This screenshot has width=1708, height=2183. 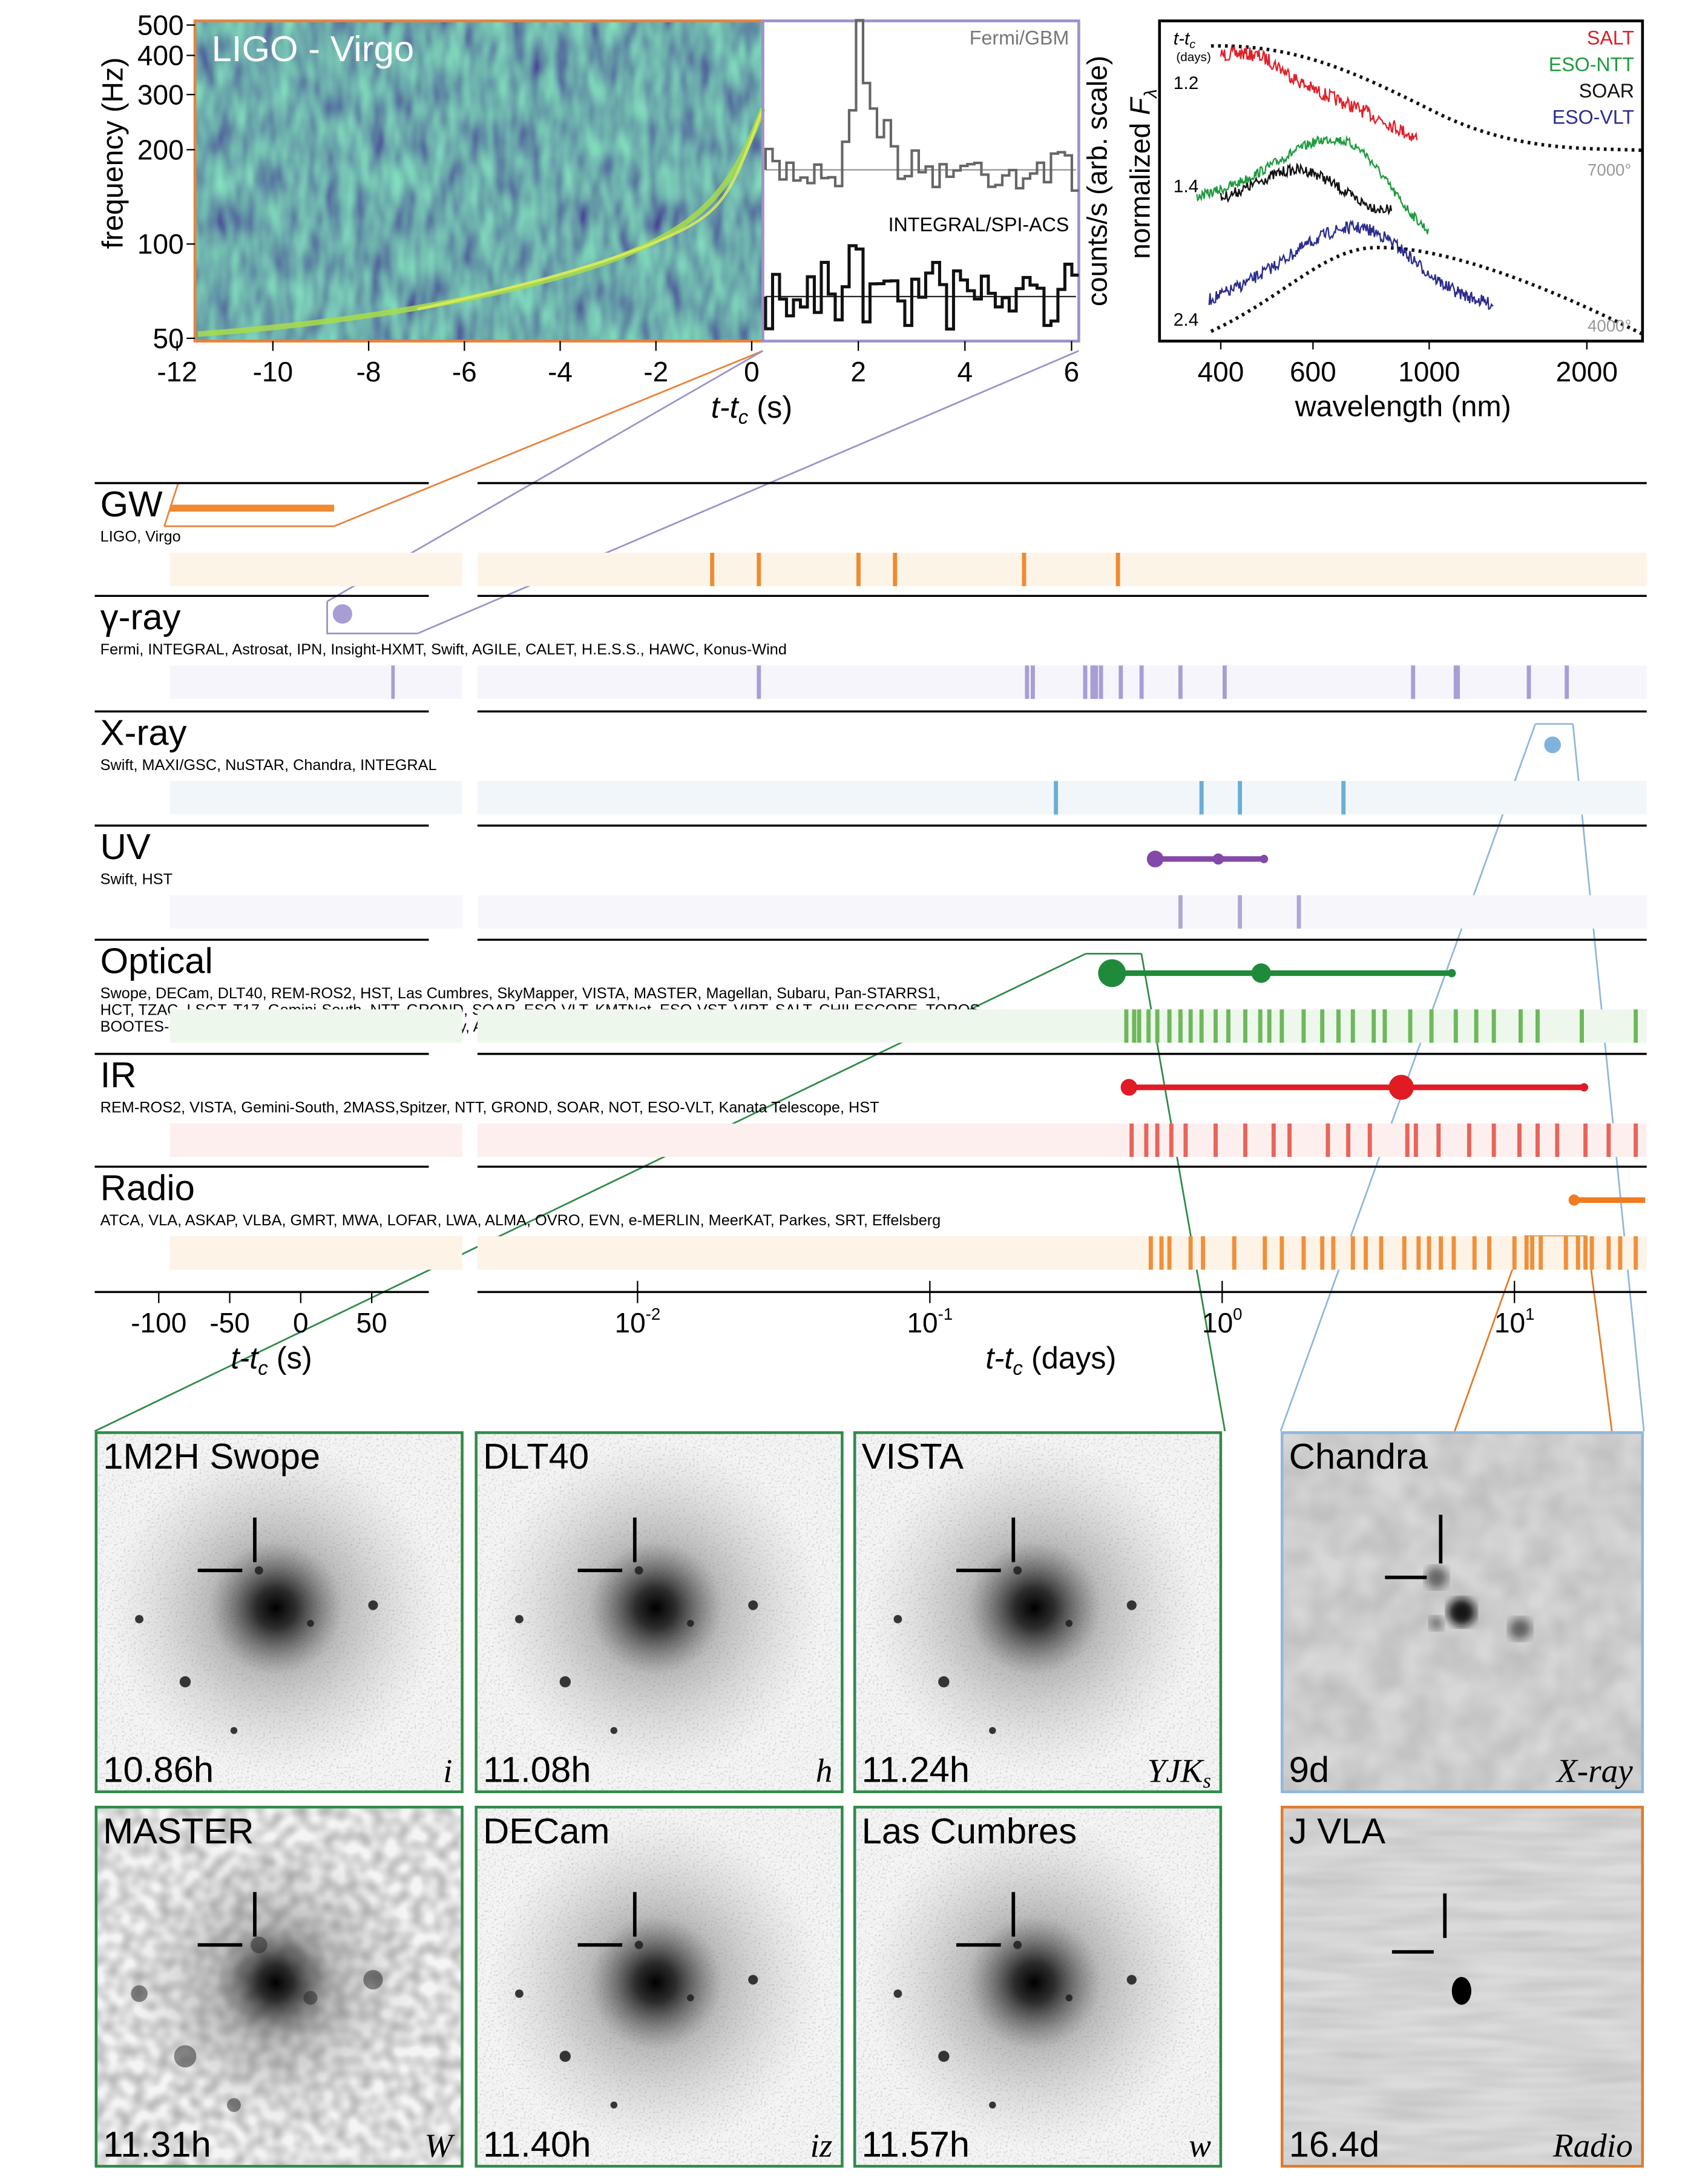 I want to click on label-symbol: F, so click(x=1140, y=105).